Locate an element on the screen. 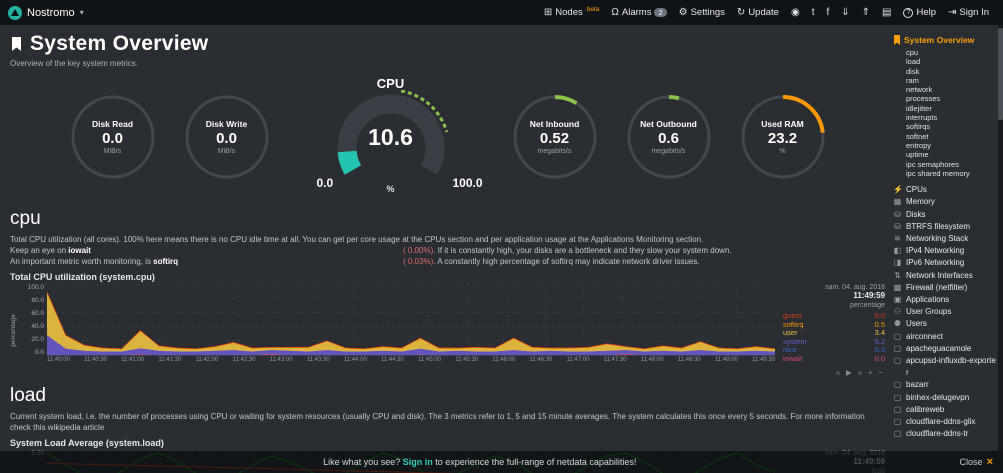  sidebar-subitem-uptime: uptime is located at coordinates (917, 155).